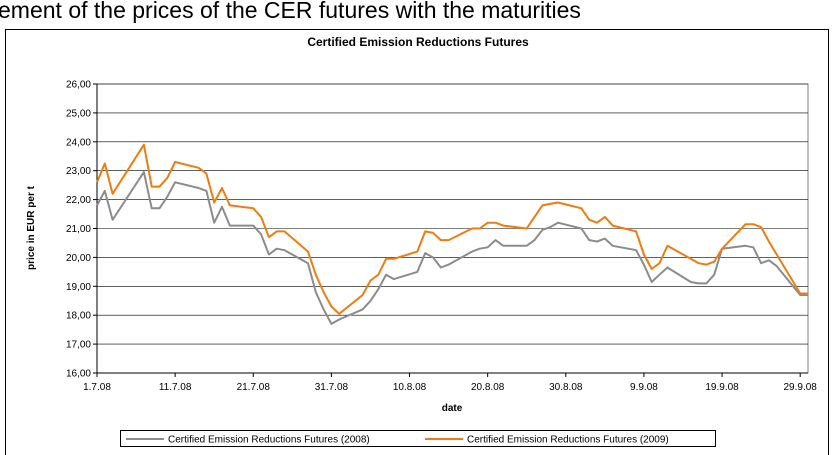 This screenshot has height=455, width=835. I want to click on y-tick-label: 24,00, so click(78, 142).